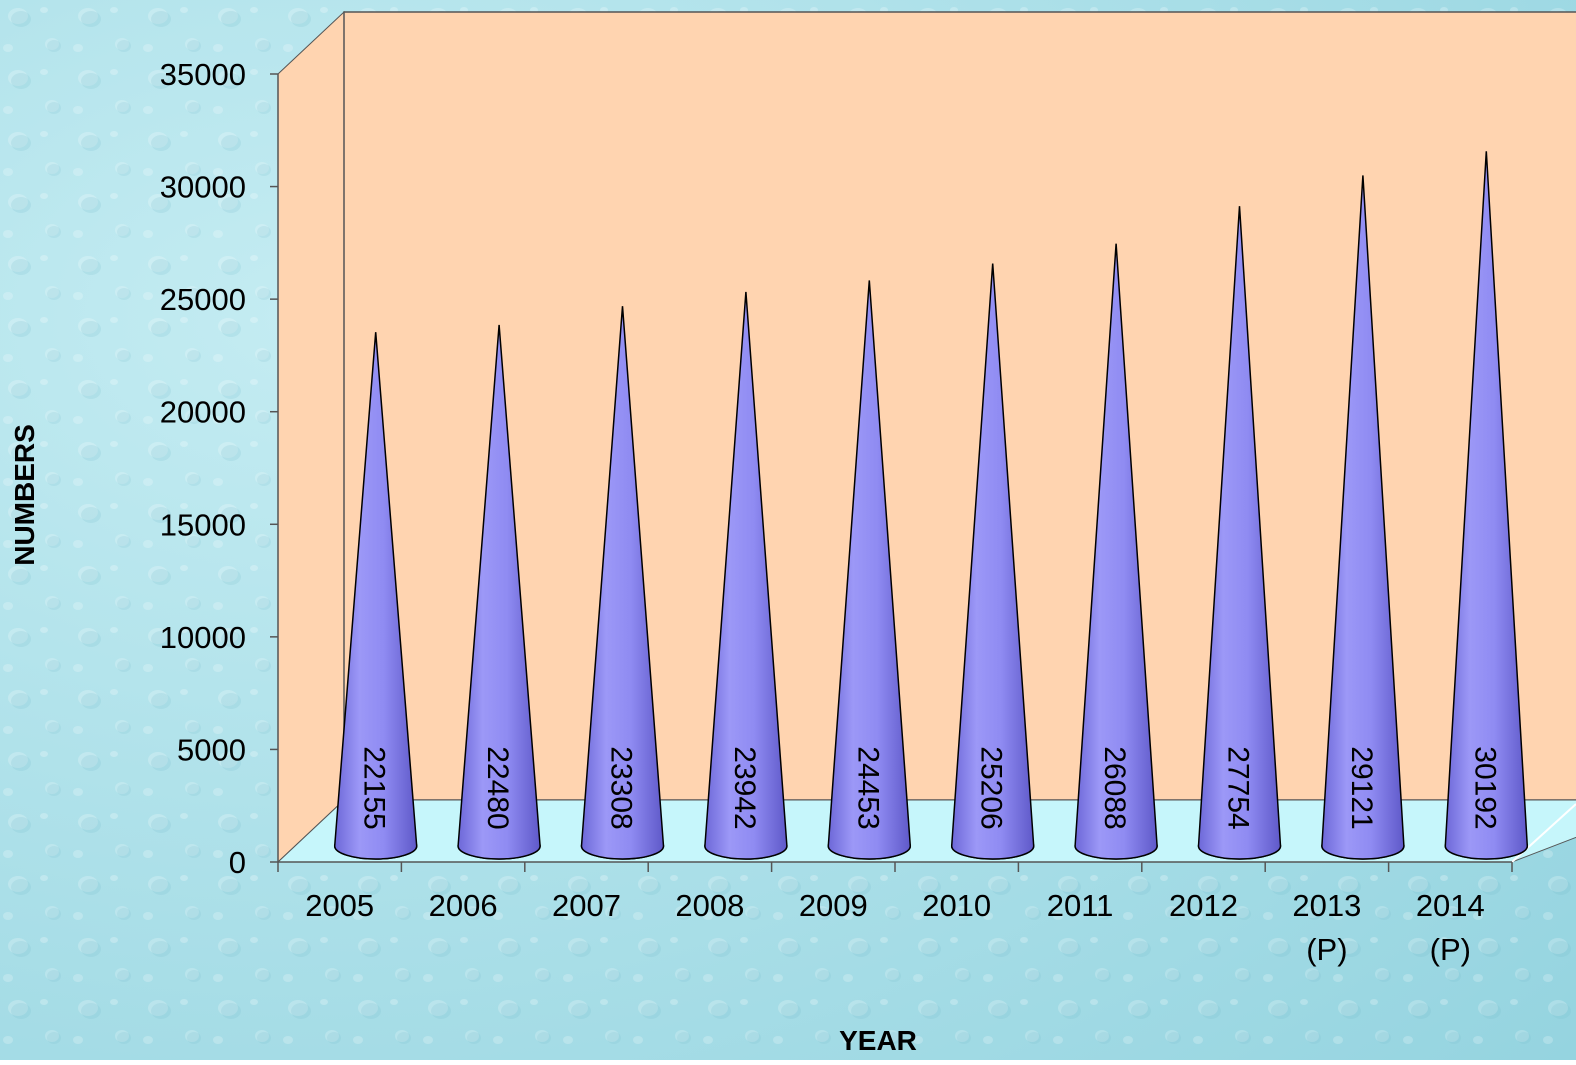 The image size is (1576, 1065). I want to click on cone-bar: 23308, so click(622, 583).